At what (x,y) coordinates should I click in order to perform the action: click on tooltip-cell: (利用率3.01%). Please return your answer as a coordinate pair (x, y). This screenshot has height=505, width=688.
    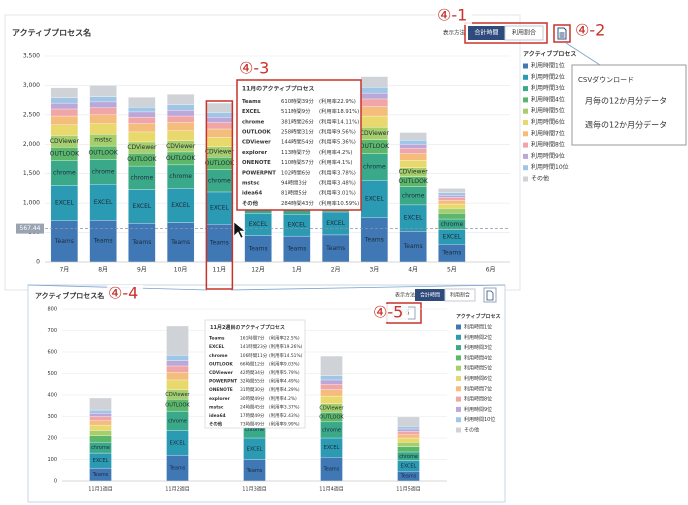
    Looking at the image, I should click on (337, 193).